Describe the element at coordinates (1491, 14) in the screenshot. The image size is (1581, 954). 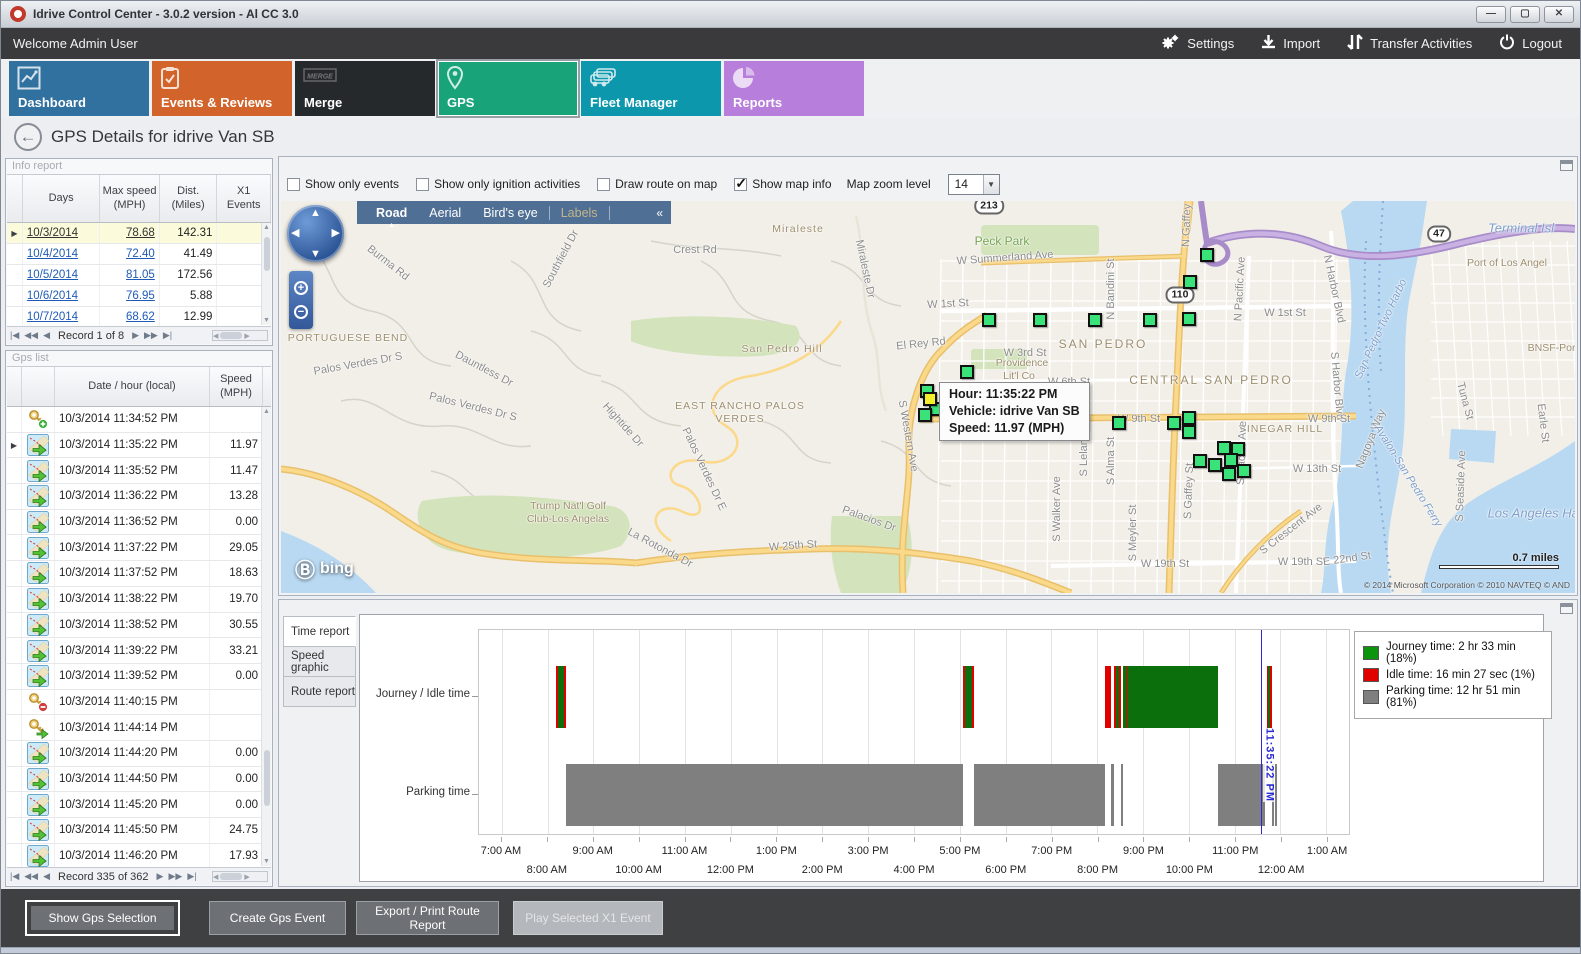
I see `minimize-button: —` at that location.